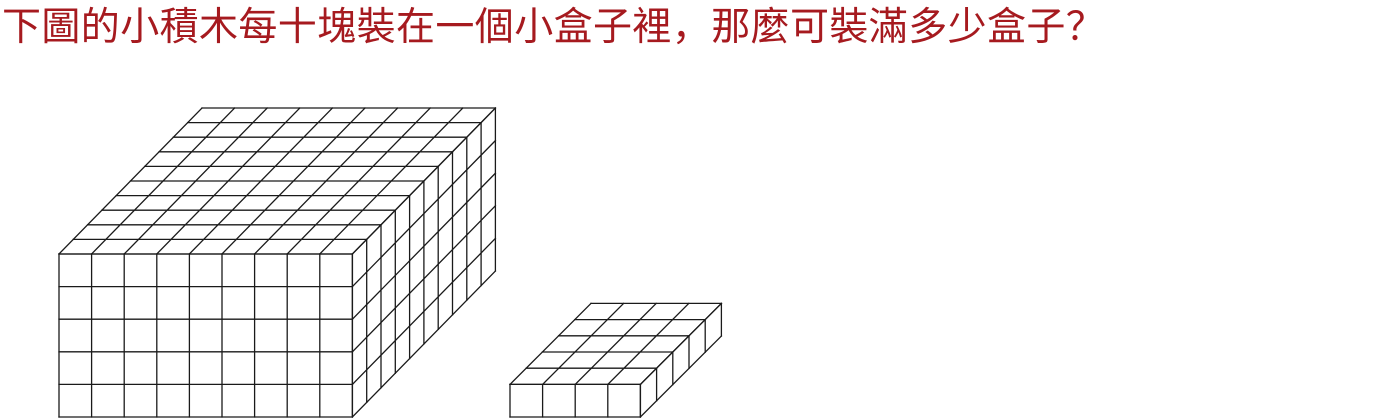 The image size is (1395, 419). What do you see at coordinates (554, 27) in the screenshot?
I see `question-text: 下圖的小積木每十塊裝在一個小盒子裡，那麼可裝滿多少盒子？` at bounding box center [554, 27].